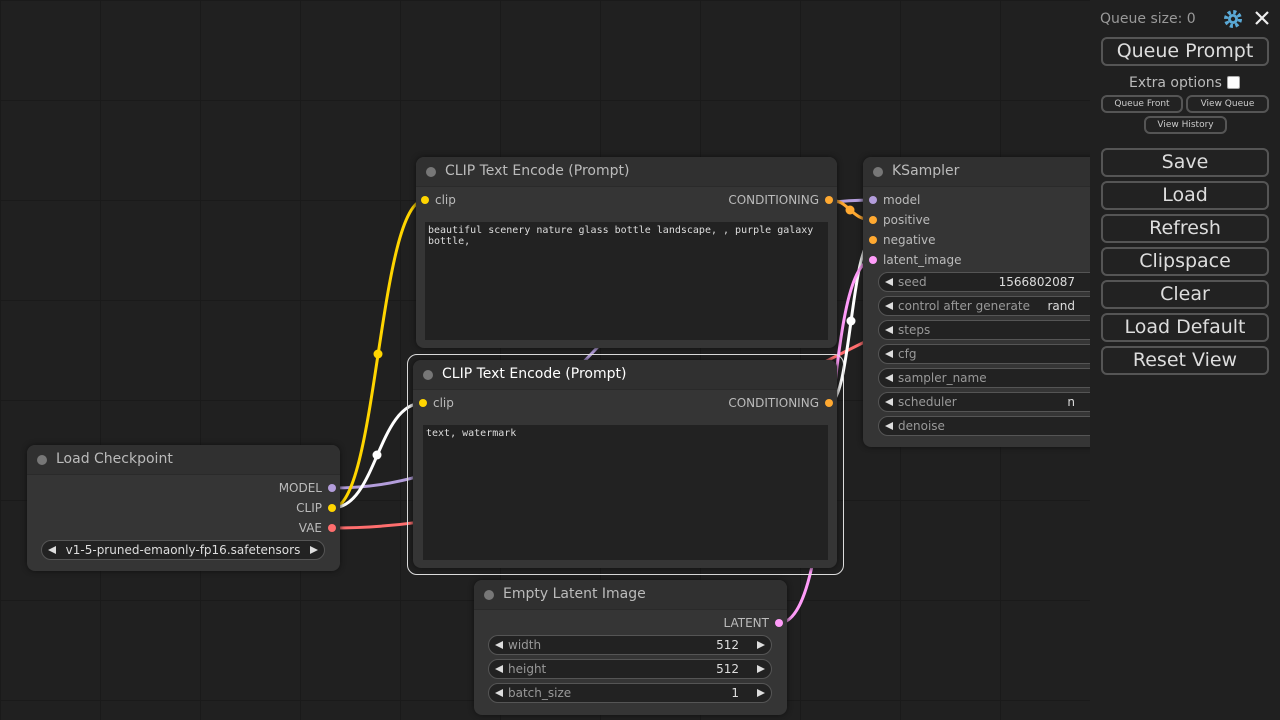 The width and height of the screenshot is (1280, 720). What do you see at coordinates (907, 354) in the screenshot?
I see `widget-label: cfg` at bounding box center [907, 354].